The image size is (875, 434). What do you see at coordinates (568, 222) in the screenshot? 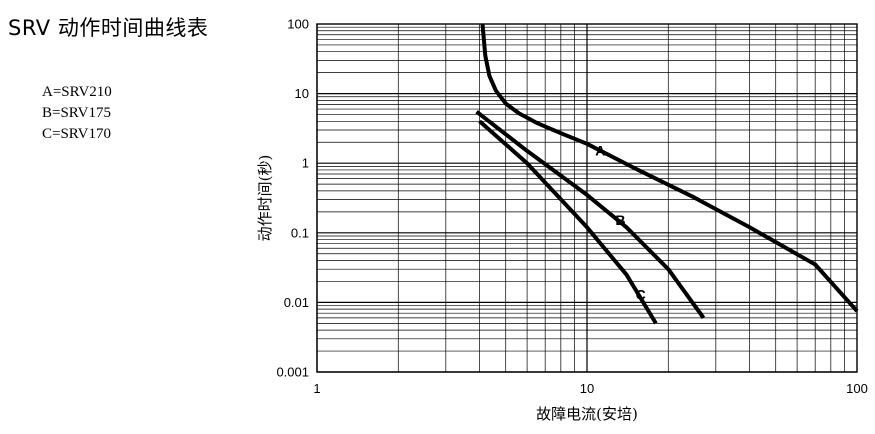
I see `curve-c` at bounding box center [568, 222].